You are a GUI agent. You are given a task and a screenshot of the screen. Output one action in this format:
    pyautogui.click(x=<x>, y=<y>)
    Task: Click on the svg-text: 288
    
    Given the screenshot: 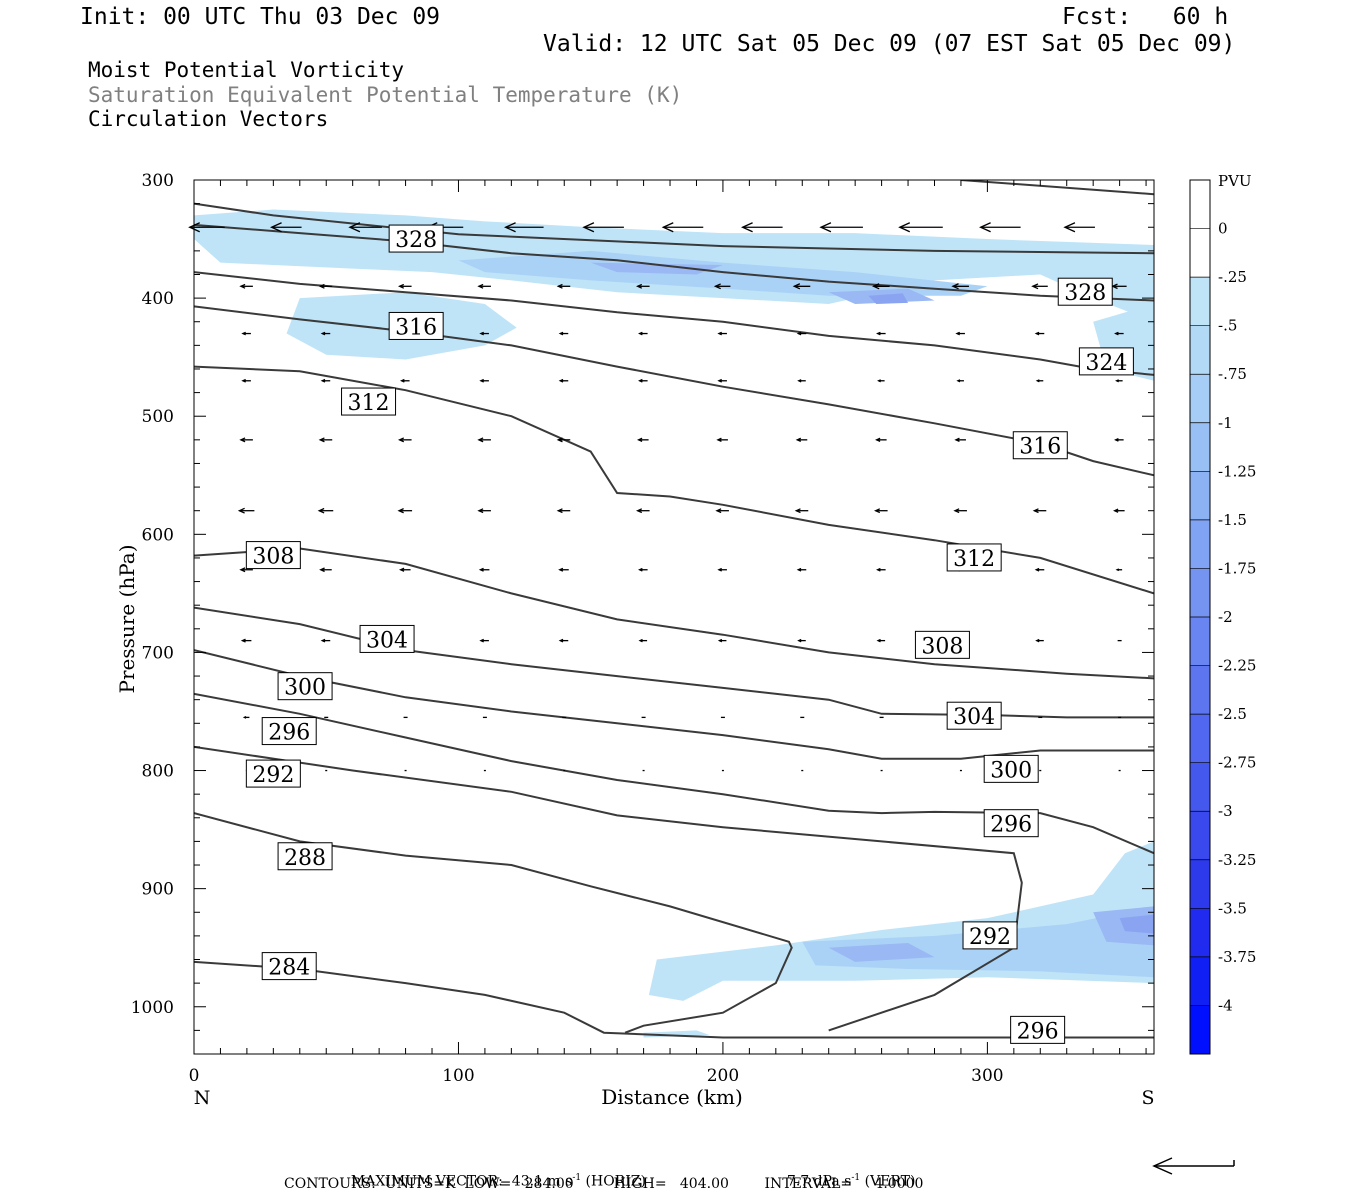 What is the action you would take?
    pyautogui.click(x=305, y=858)
    